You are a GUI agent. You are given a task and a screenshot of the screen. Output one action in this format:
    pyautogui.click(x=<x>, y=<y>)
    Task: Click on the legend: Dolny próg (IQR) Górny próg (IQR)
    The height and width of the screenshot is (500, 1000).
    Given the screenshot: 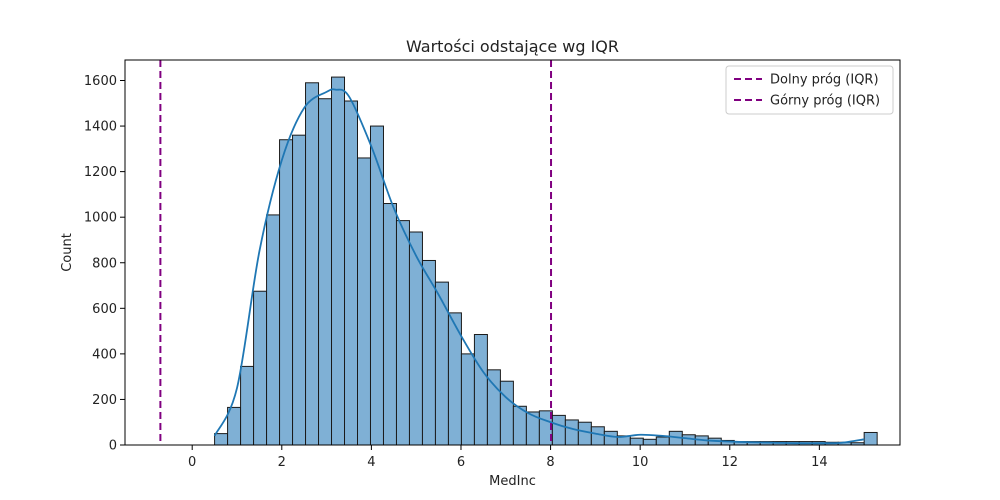 What is the action you would take?
    pyautogui.click(x=809, y=90)
    